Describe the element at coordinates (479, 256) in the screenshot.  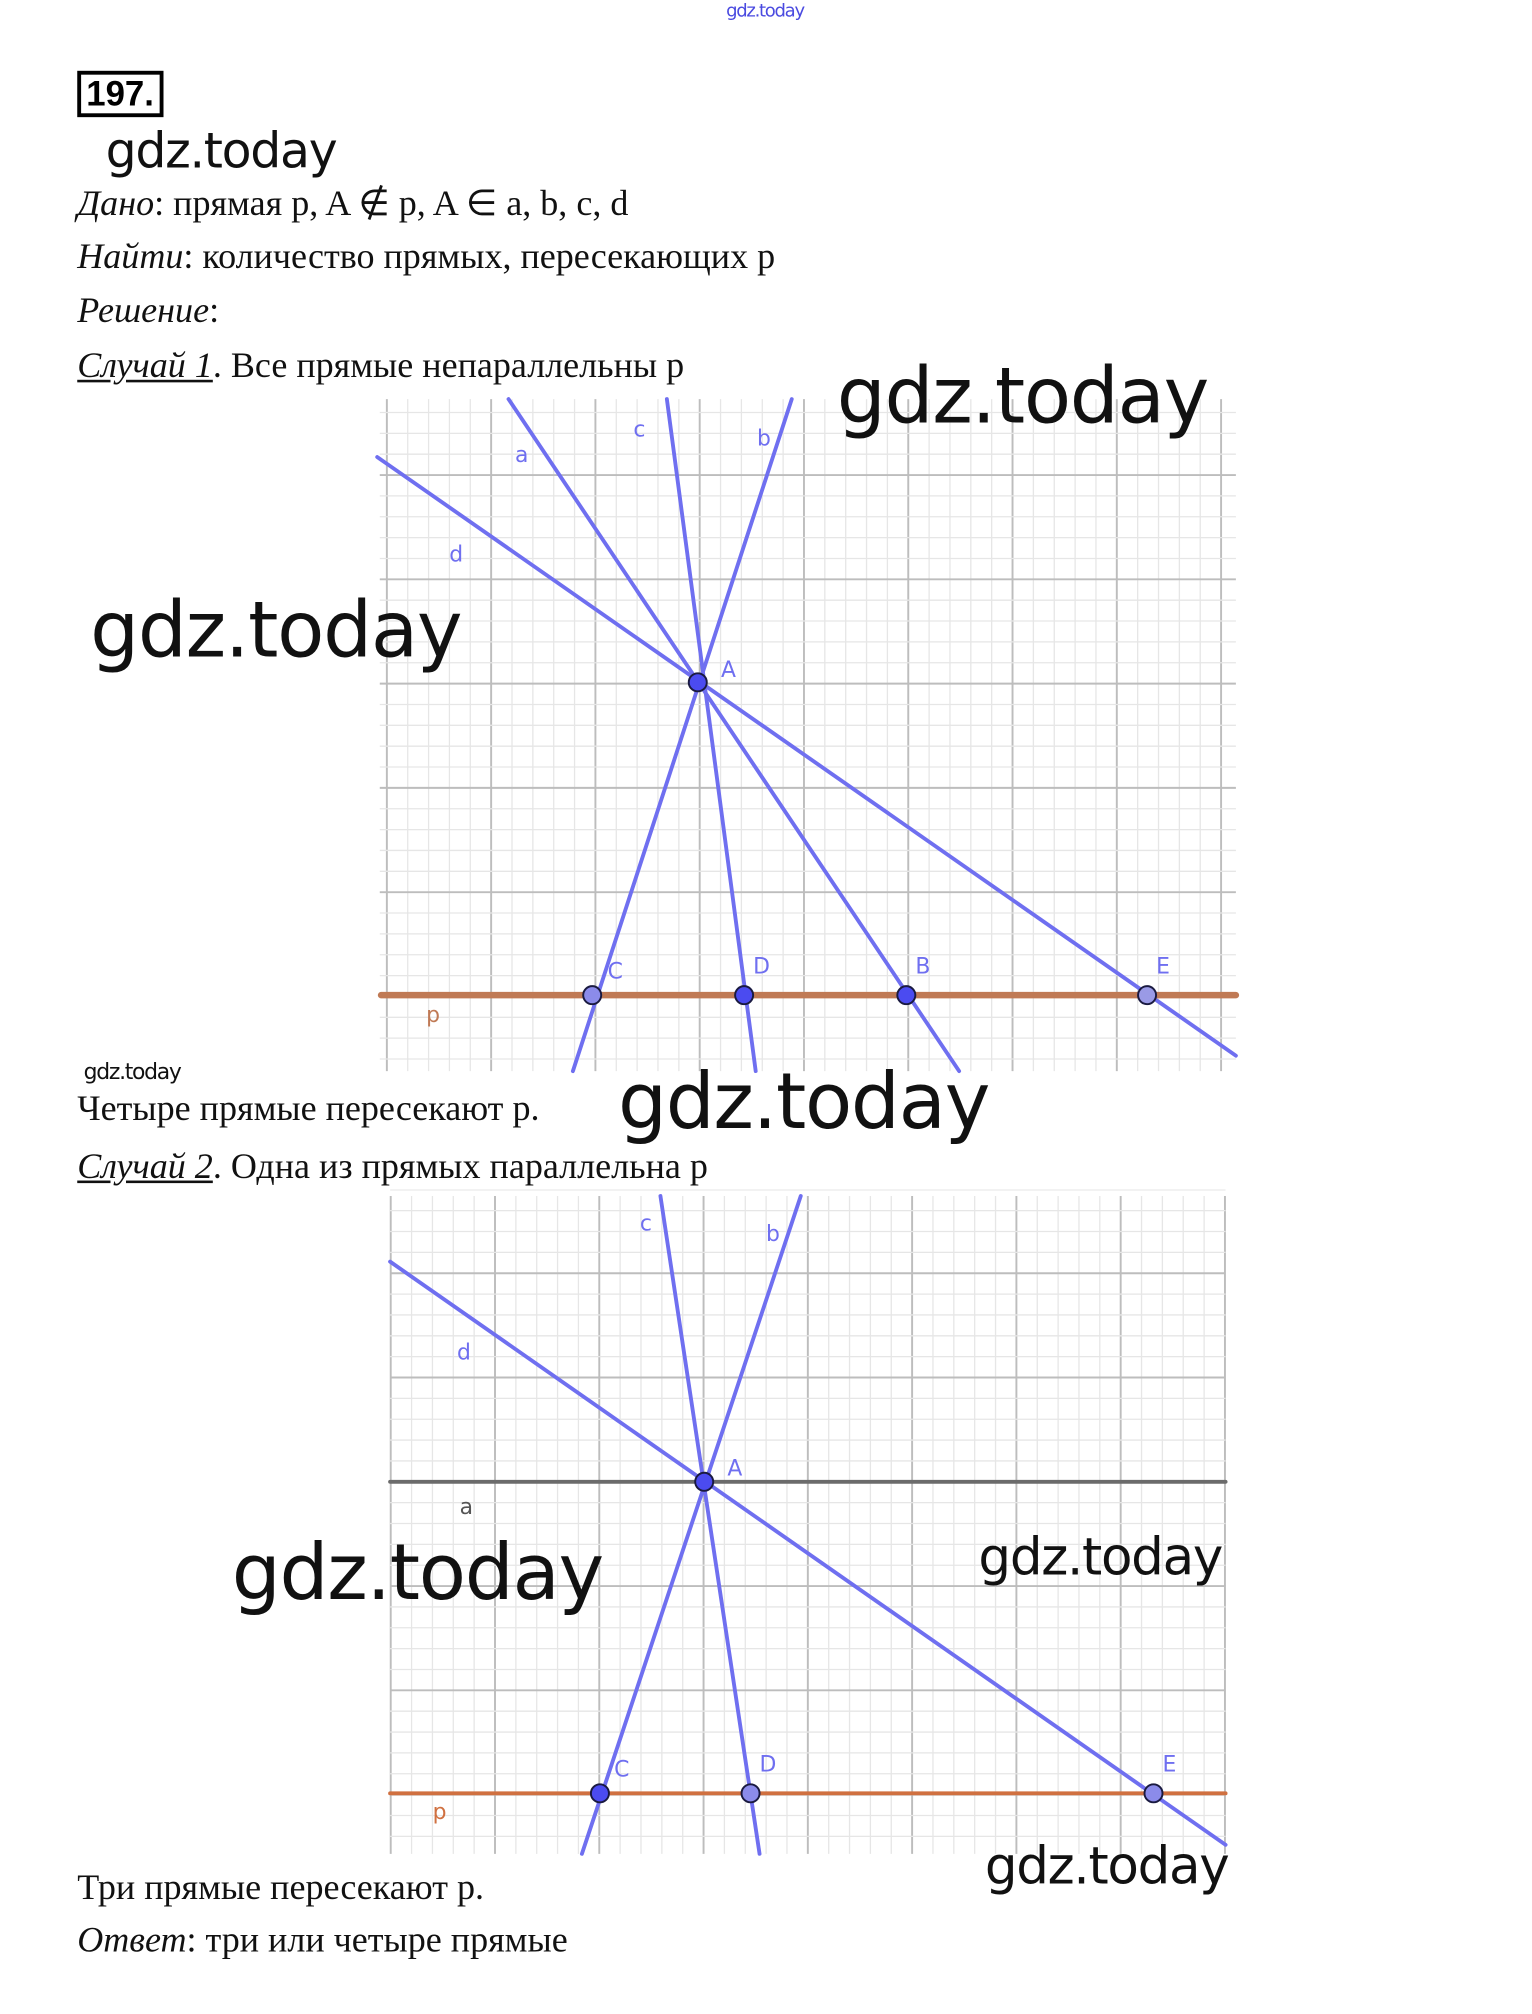
I see `find-text: : количество прямых, пересекающих p` at that location.